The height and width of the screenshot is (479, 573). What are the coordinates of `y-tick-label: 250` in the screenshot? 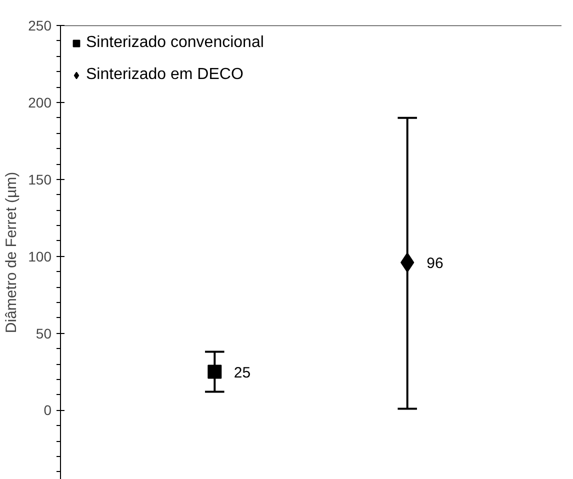 It's located at (40, 26).